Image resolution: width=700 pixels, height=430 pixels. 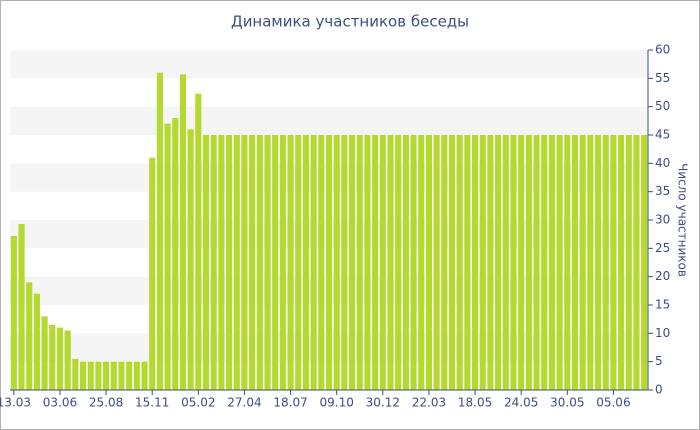 What do you see at coordinates (350, 22) in the screenshot?
I see `chart-title: Динамика участников беседы` at bounding box center [350, 22].